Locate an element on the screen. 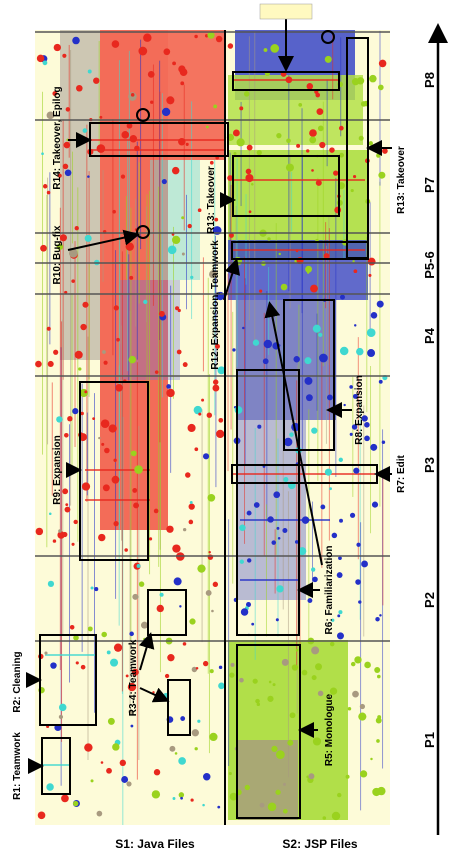 The width and height of the screenshot is (455, 858). panel-title-s1: S1: Java Files is located at coordinates (155, 844).